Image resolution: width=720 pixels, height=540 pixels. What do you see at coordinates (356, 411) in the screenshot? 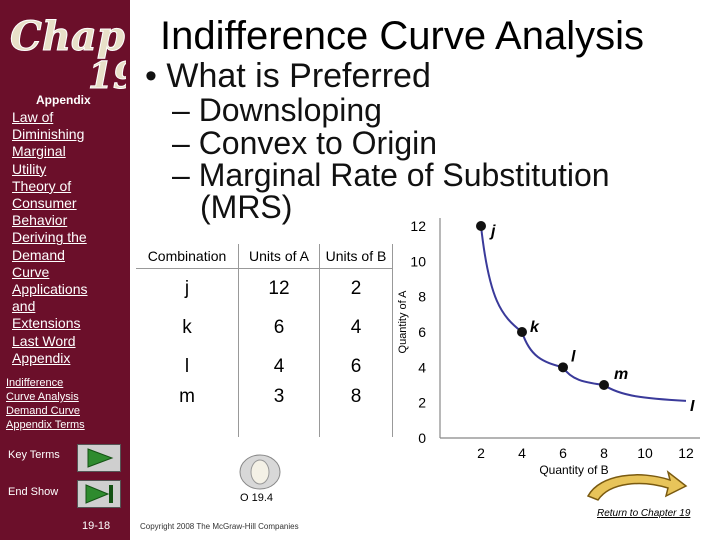
I see `table-cell: 8` at bounding box center [356, 411].